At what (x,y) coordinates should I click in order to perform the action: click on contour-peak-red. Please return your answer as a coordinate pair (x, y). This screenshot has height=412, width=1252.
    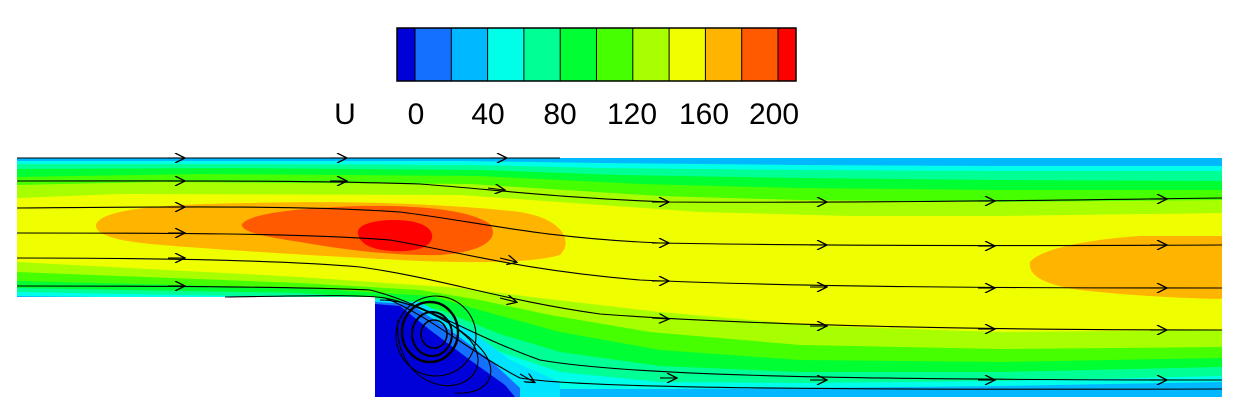
    Looking at the image, I should click on (395, 236).